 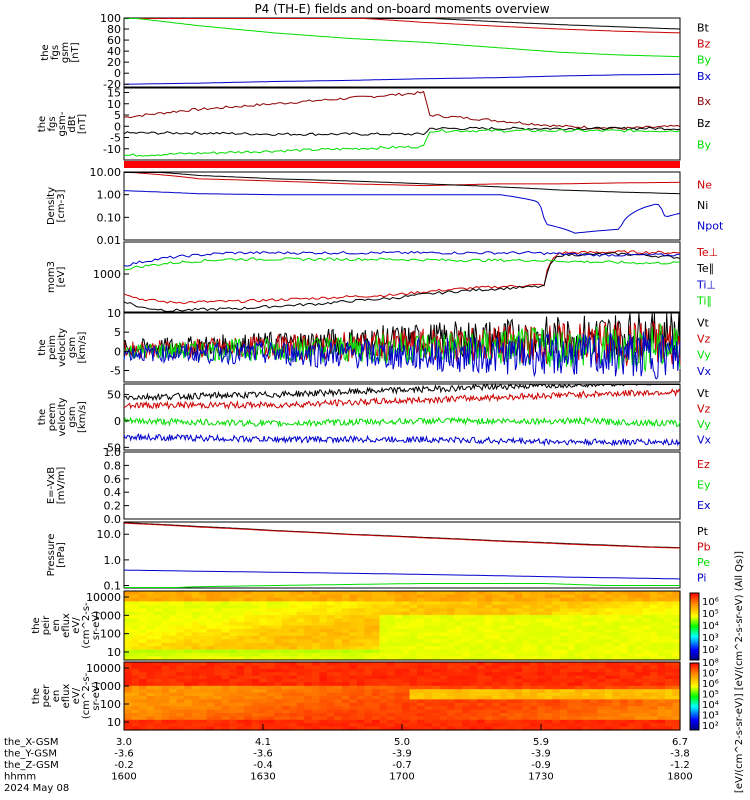 I want to click on y-tick-label: 10, so click(x=114, y=722).